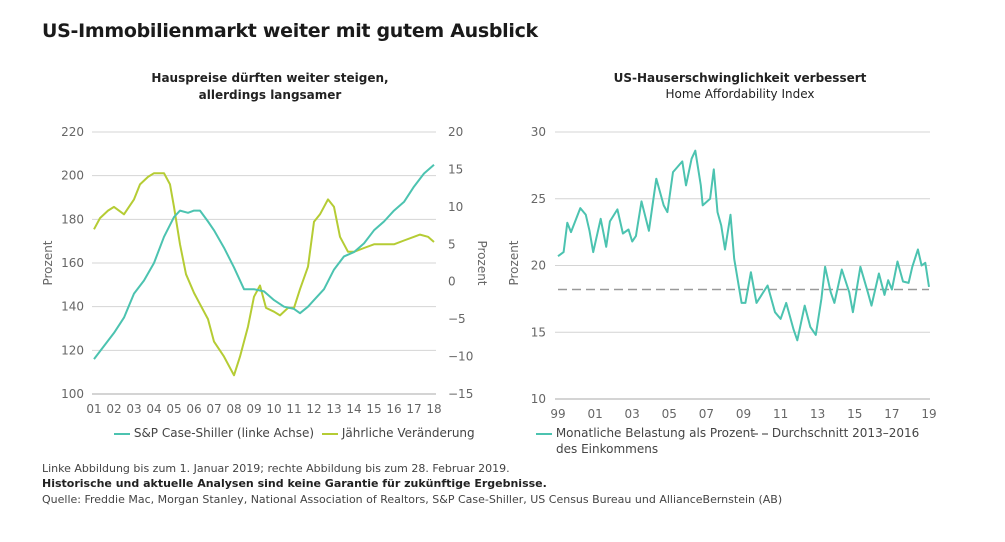 The image size is (1005, 542). Describe the element at coordinates (264, 262) in the screenshot. I see `series-line-case-shiller` at that location.